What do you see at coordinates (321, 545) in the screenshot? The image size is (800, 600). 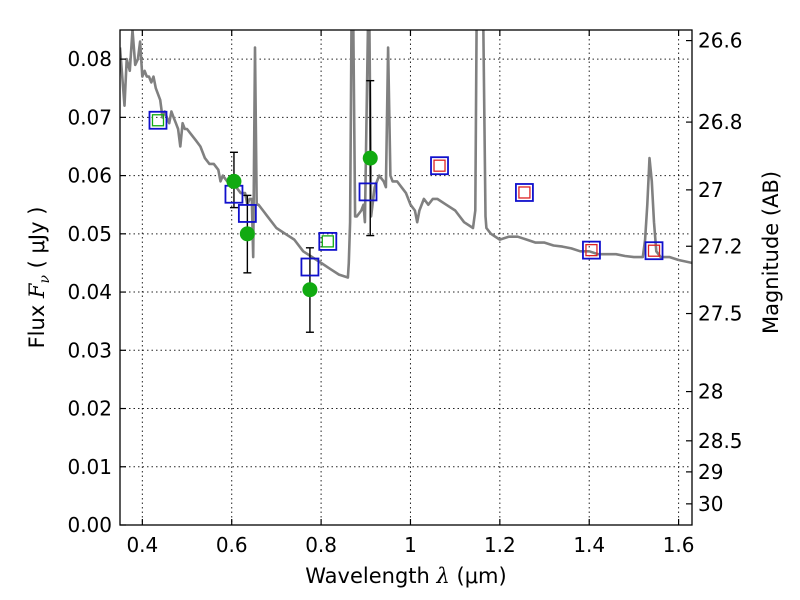 I see `x-tick-label: 0.8` at bounding box center [321, 545].